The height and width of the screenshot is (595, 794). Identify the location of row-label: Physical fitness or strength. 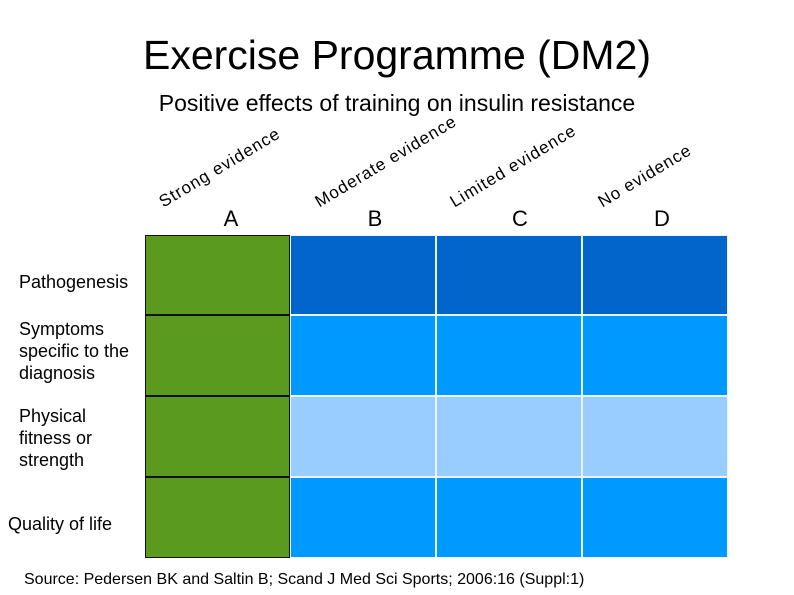
(56, 438).